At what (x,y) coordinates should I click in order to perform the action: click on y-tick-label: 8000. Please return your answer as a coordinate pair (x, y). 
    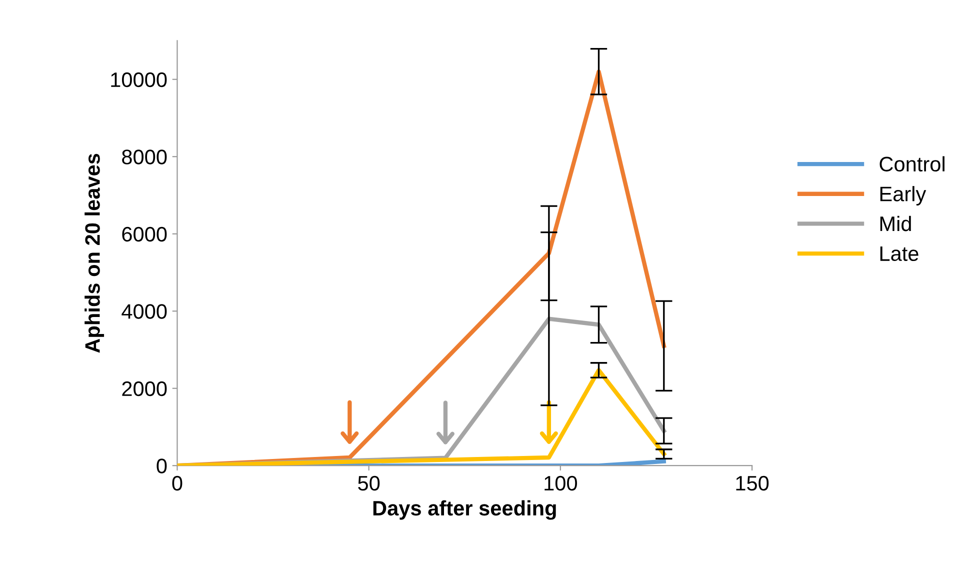
    Looking at the image, I should click on (144, 157).